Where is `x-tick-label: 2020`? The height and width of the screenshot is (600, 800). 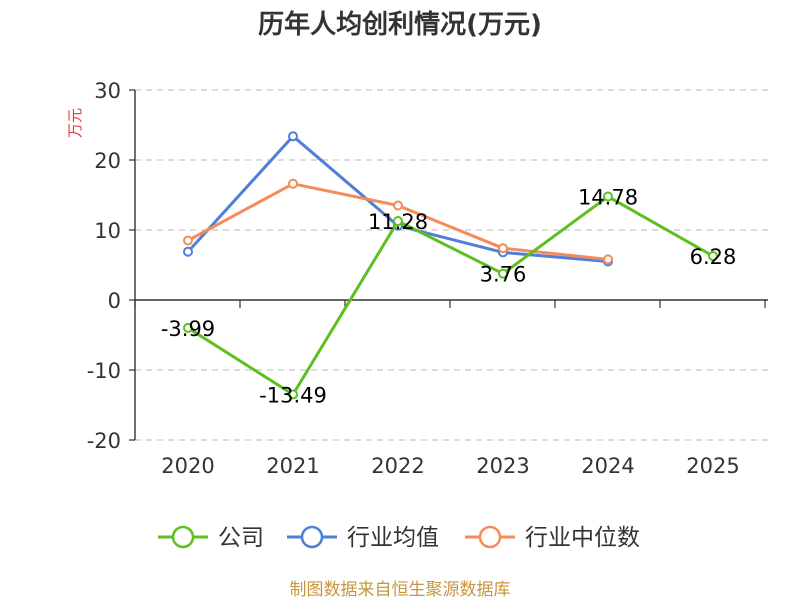
x-tick-label: 2020 is located at coordinates (187, 466).